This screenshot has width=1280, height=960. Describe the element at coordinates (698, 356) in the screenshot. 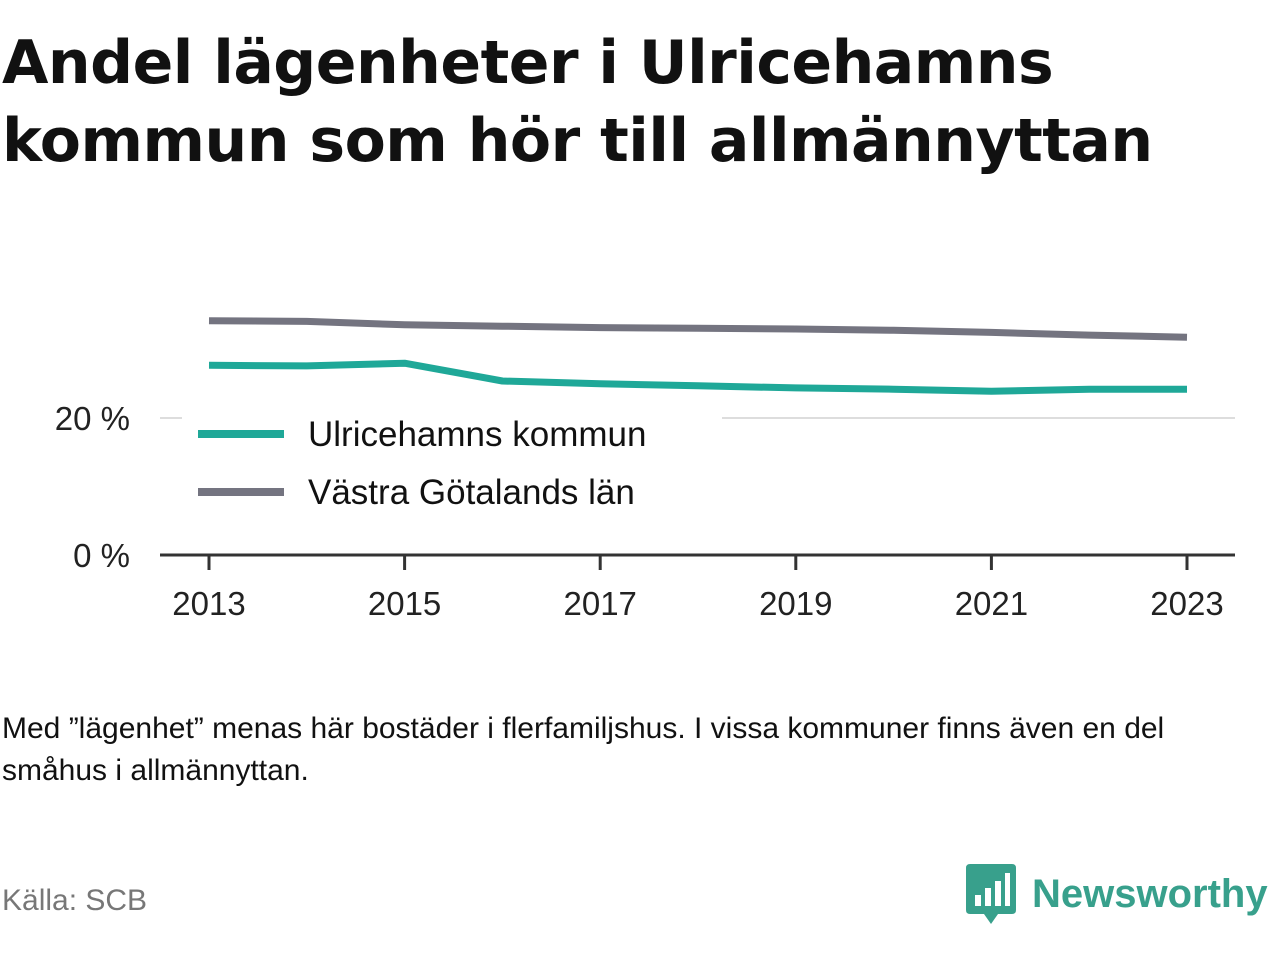

I see `series-lines` at that location.